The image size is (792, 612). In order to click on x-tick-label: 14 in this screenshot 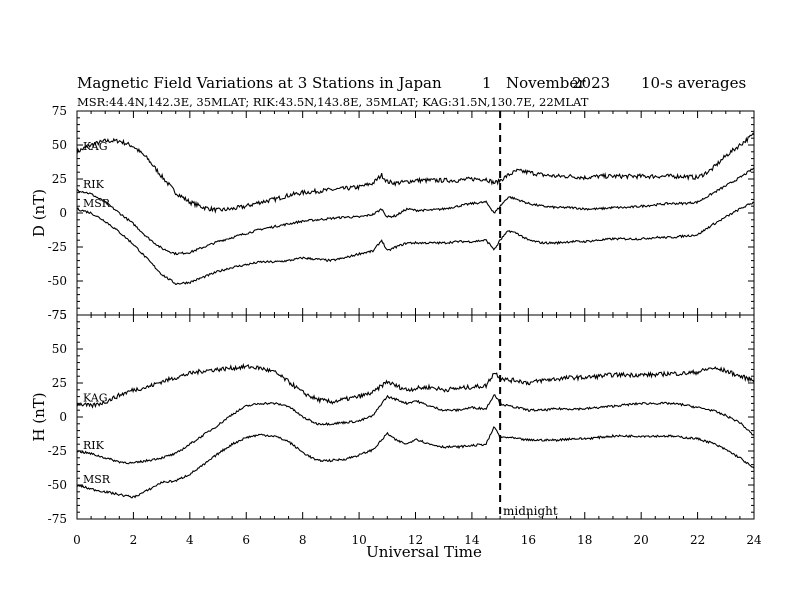, I will do `click(472, 540)`.